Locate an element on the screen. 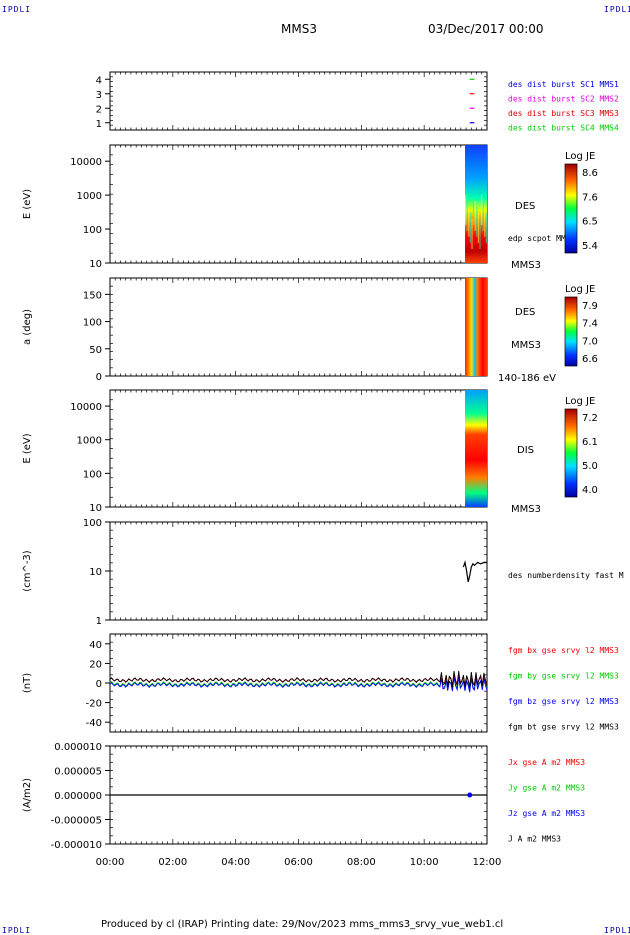 This screenshot has width=630, height=935. series-label-density: des numberdensity fast M is located at coordinates (566, 575).